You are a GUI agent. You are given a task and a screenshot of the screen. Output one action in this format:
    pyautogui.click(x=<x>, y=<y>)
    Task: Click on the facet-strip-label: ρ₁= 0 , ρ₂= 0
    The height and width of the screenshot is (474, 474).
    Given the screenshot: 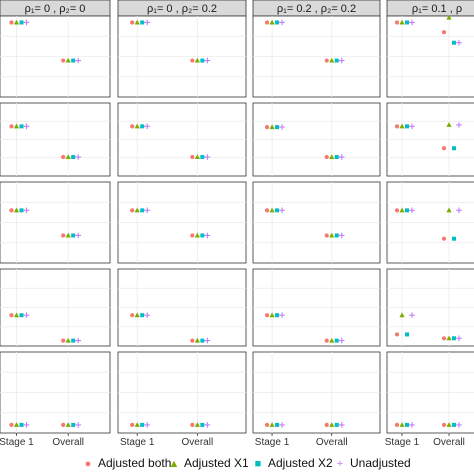 What is the action you would take?
    pyautogui.click(x=55, y=9)
    